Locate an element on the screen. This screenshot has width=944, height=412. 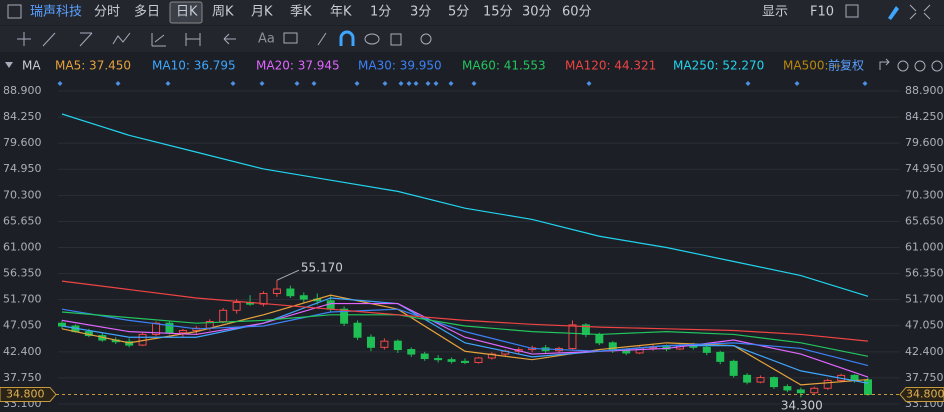
expand-icon is located at coordinates (920, 12).